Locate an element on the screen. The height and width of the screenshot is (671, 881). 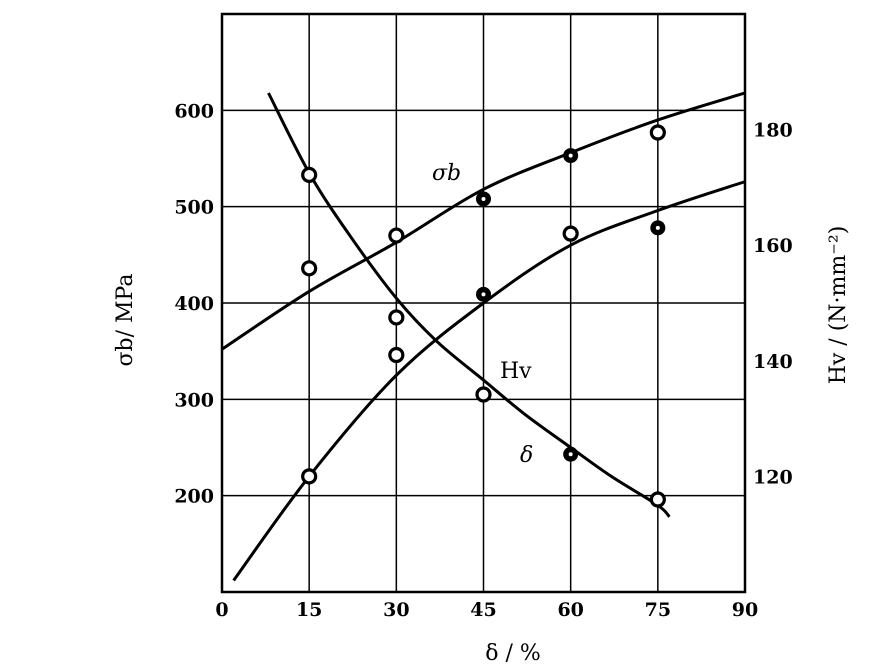
curve-label-sigma: σb is located at coordinates (446, 173).